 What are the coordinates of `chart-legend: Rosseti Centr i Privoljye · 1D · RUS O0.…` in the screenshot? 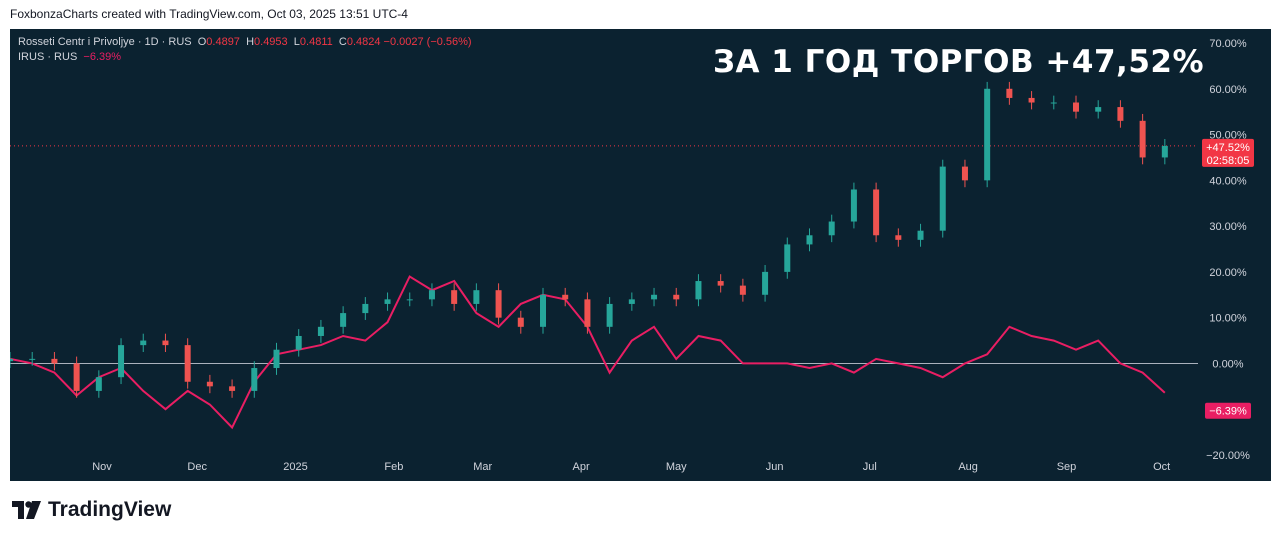 It's located at (245, 50).